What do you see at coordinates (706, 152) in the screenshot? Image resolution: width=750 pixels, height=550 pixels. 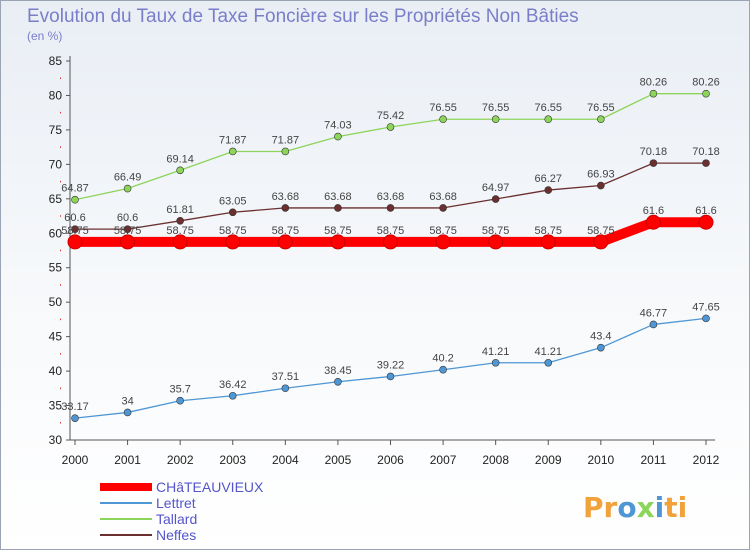 I see `data-label: 70.18` at bounding box center [706, 152].